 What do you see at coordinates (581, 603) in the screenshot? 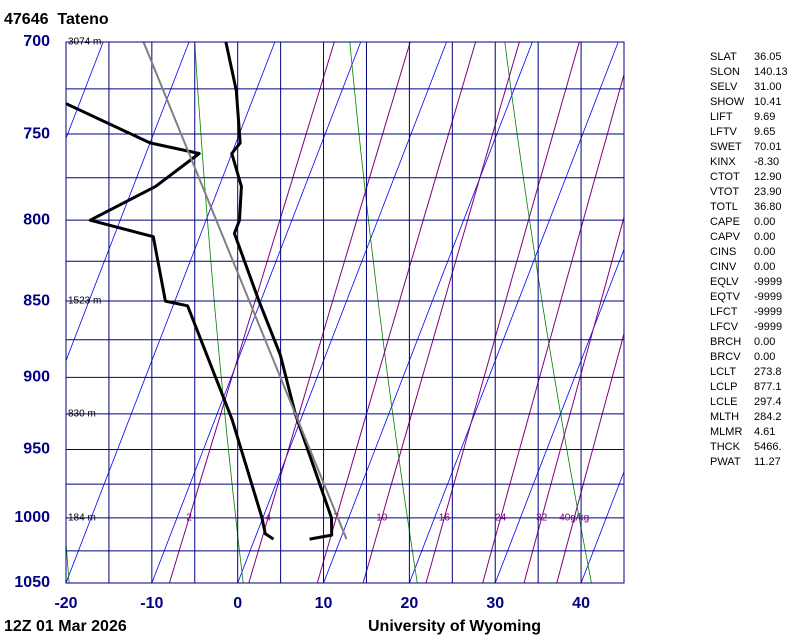
I see `x-tick-label: 40` at bounding box center [581, 603].